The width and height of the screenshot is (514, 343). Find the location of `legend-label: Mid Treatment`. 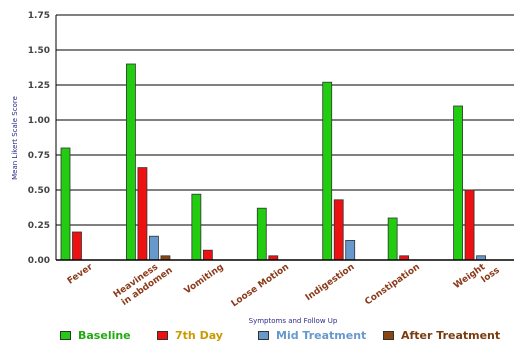

legend-label: Mid Treatment is located at coordinates (321, 335).